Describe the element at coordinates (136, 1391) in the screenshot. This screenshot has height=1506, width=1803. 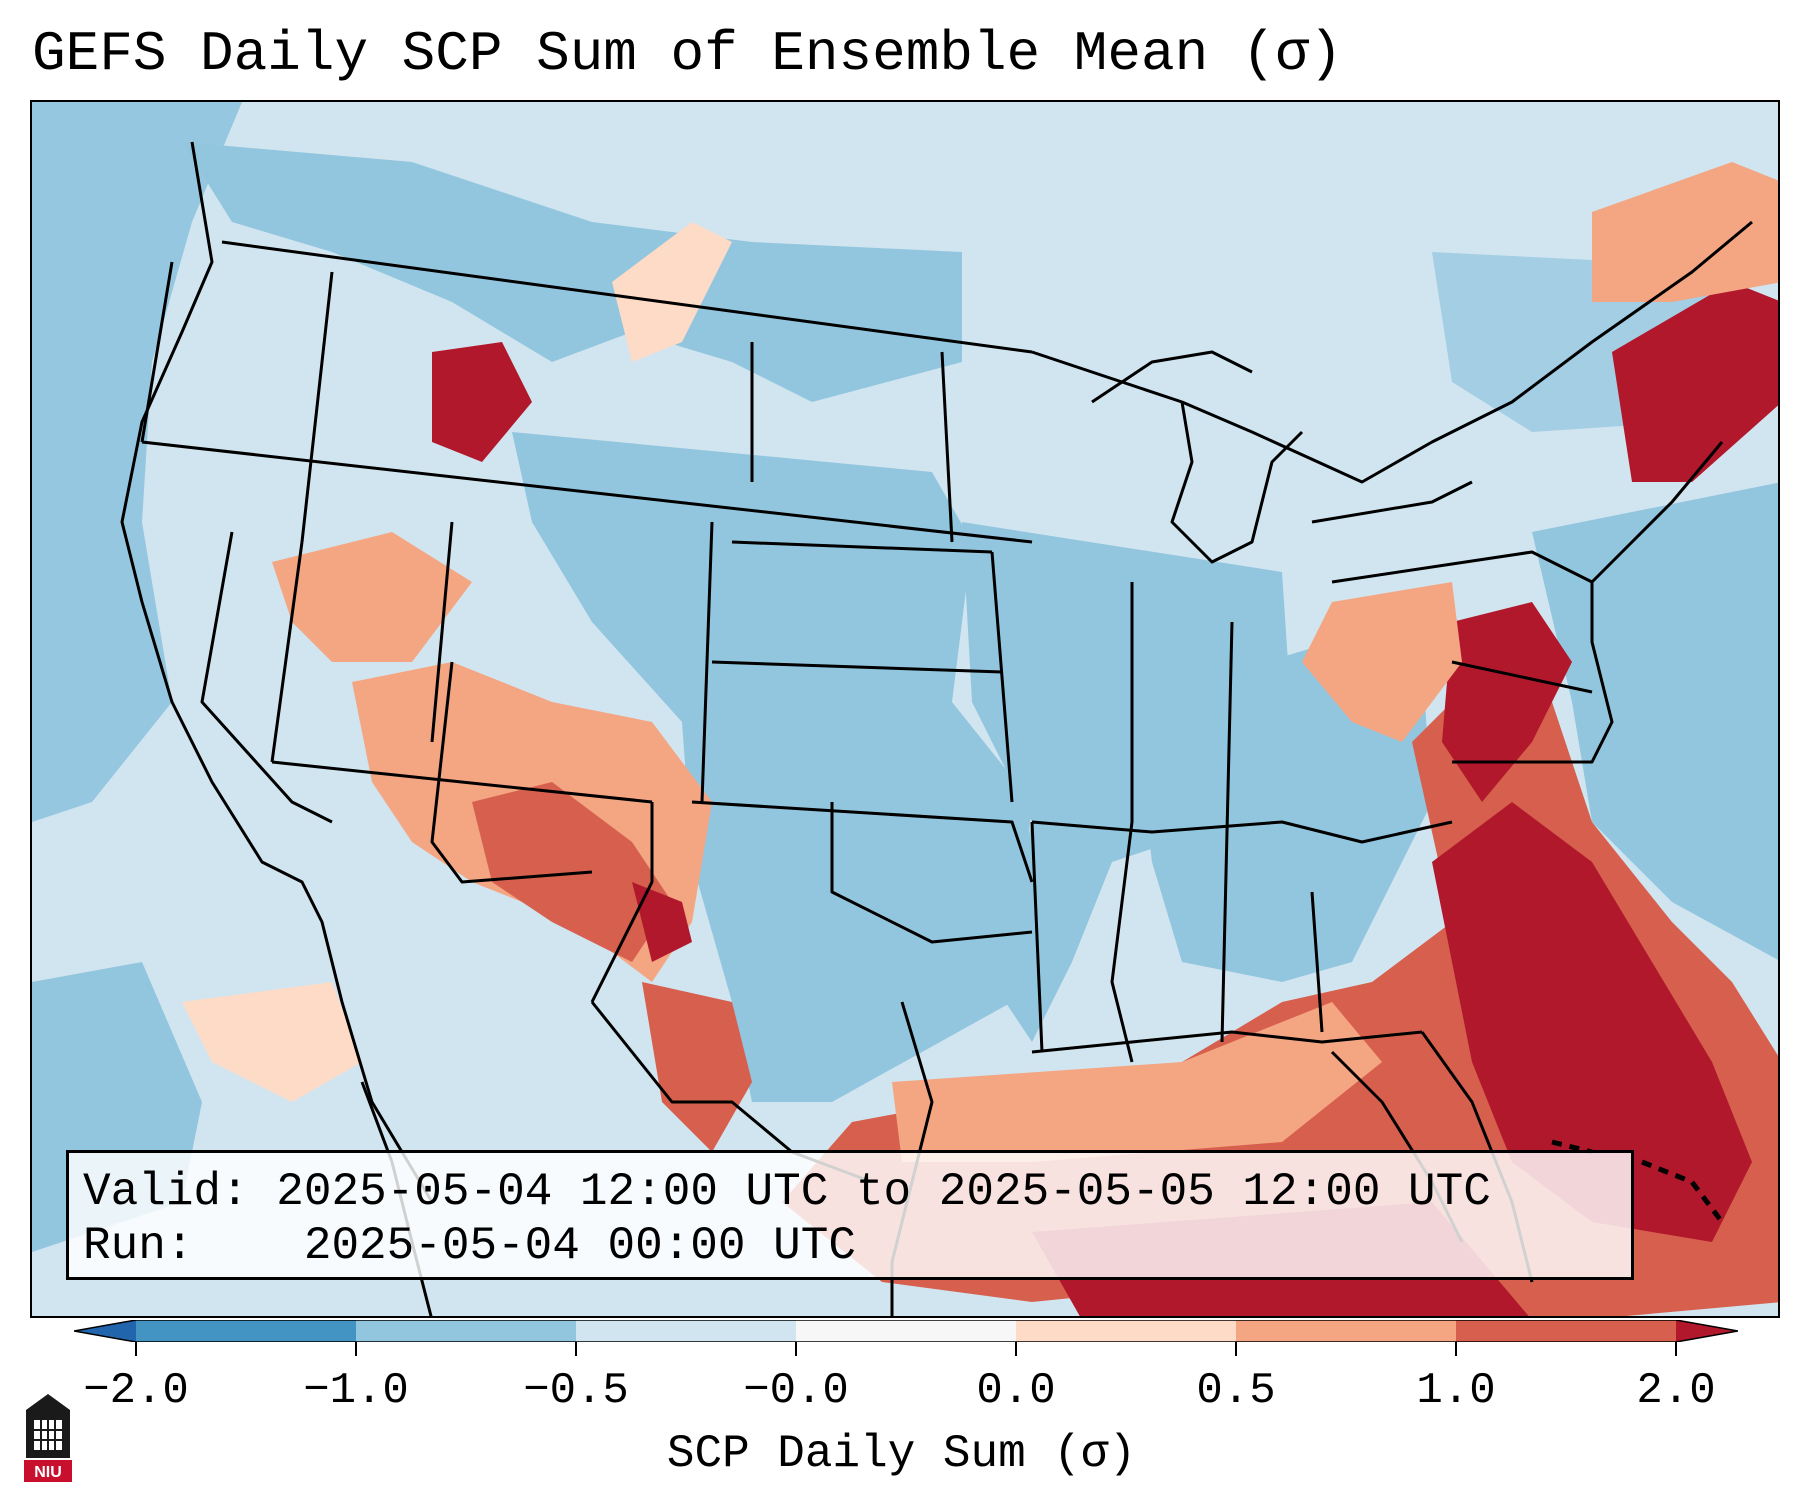
I see `colorbar-tick-label: −2.0` at that location.